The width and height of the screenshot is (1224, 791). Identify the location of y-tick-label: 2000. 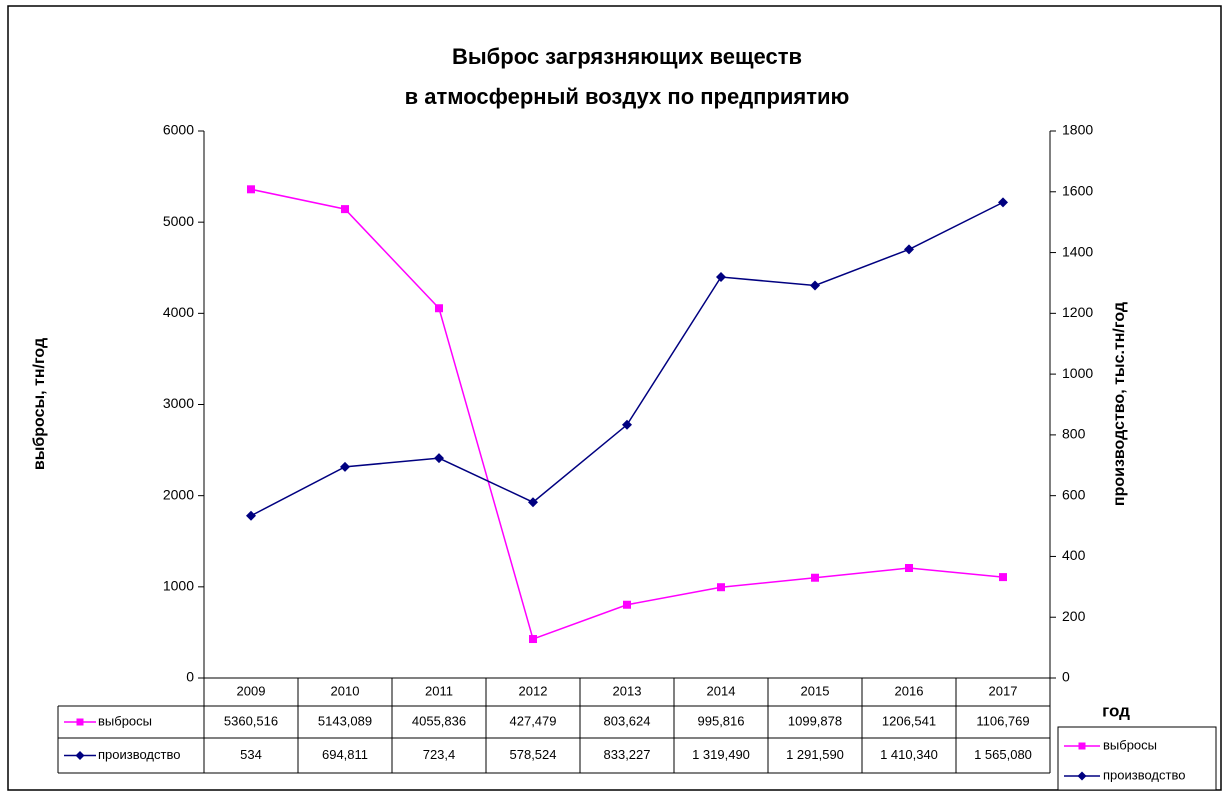
(178, 494).